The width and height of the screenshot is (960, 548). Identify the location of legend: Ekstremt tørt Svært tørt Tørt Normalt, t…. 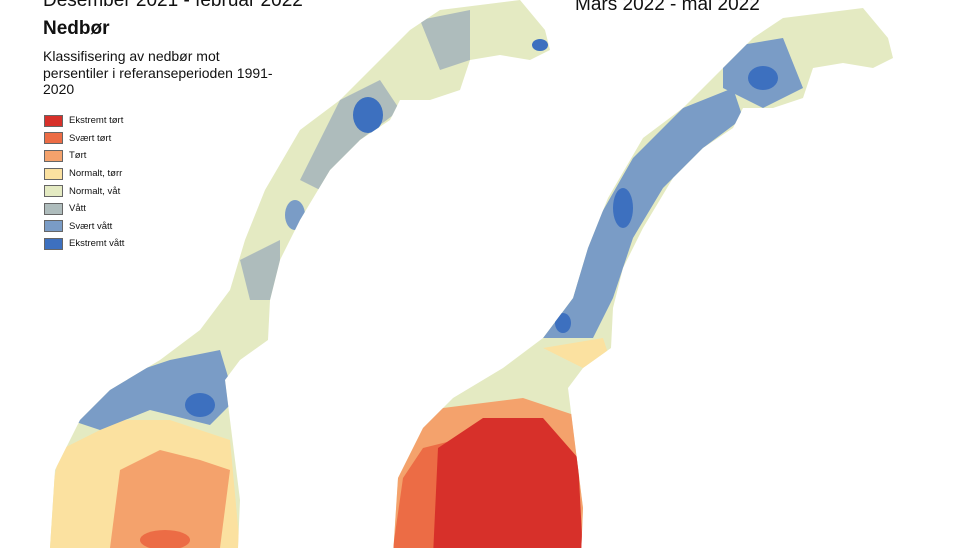
(84, 182).